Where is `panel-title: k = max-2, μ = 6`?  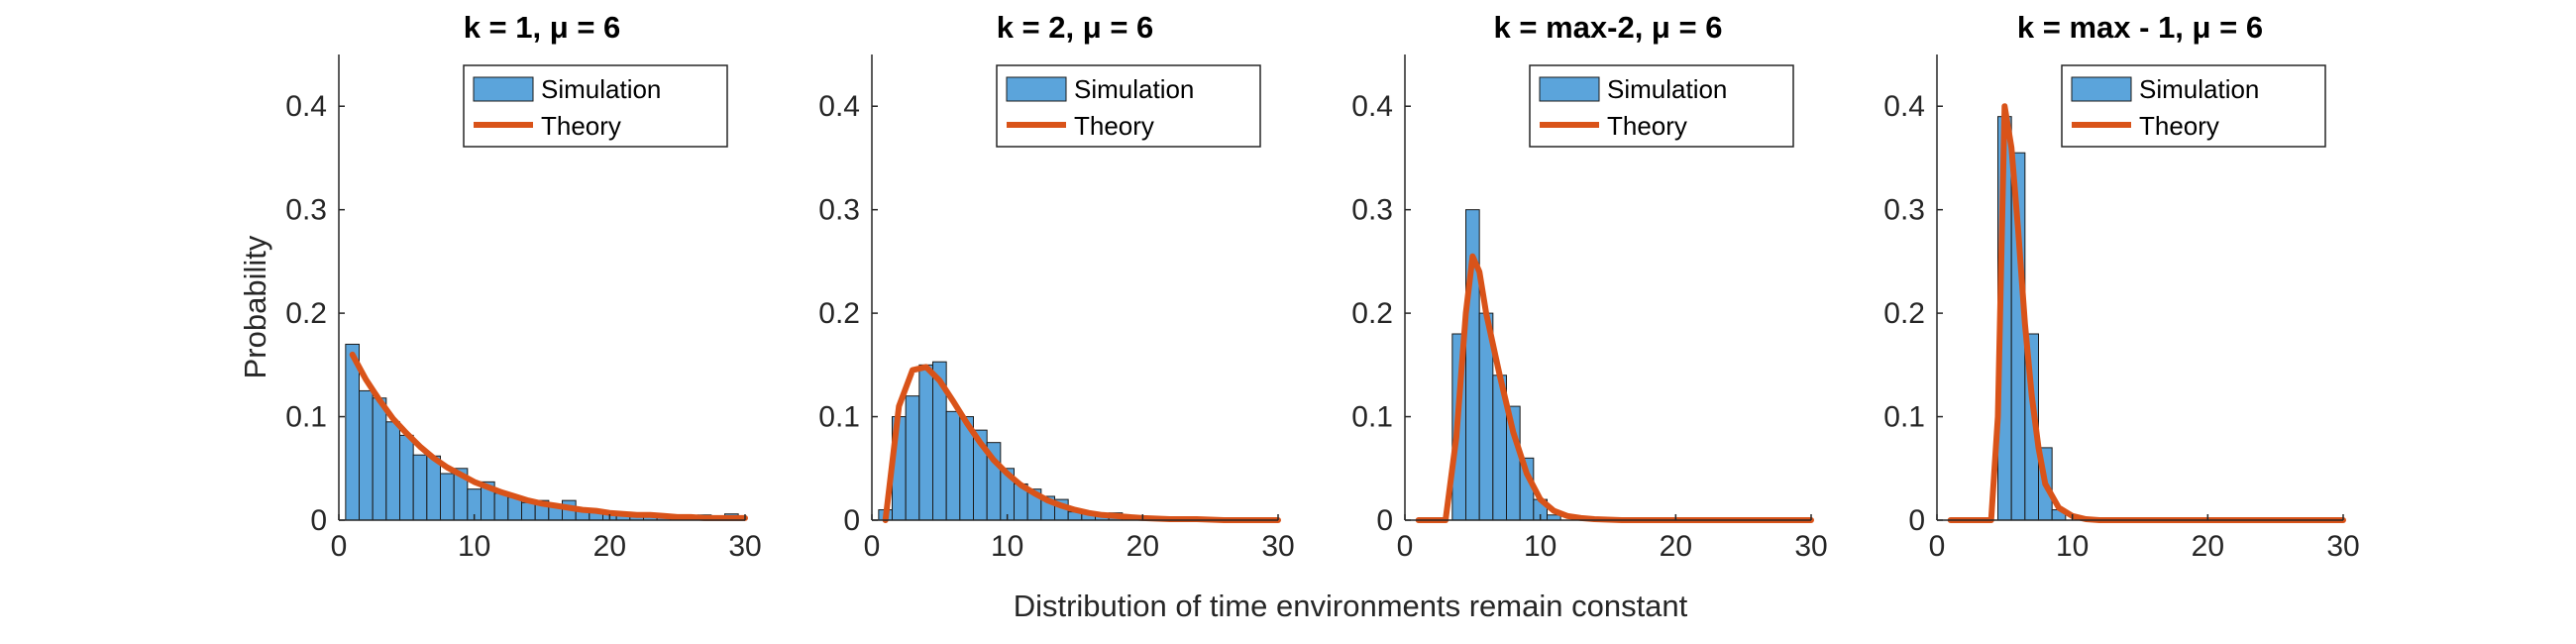 panel-title: k = max-2, μ = 6 is located at coordinates (1608, 27).